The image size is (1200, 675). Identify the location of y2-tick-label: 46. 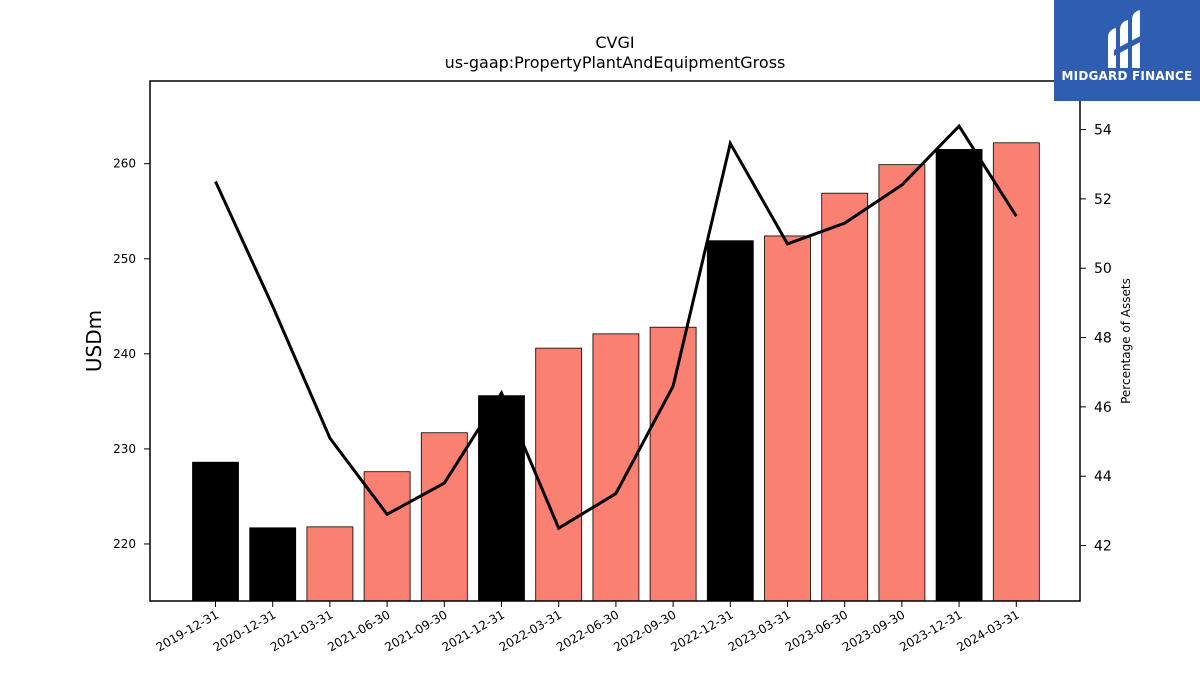
(1103, 408).